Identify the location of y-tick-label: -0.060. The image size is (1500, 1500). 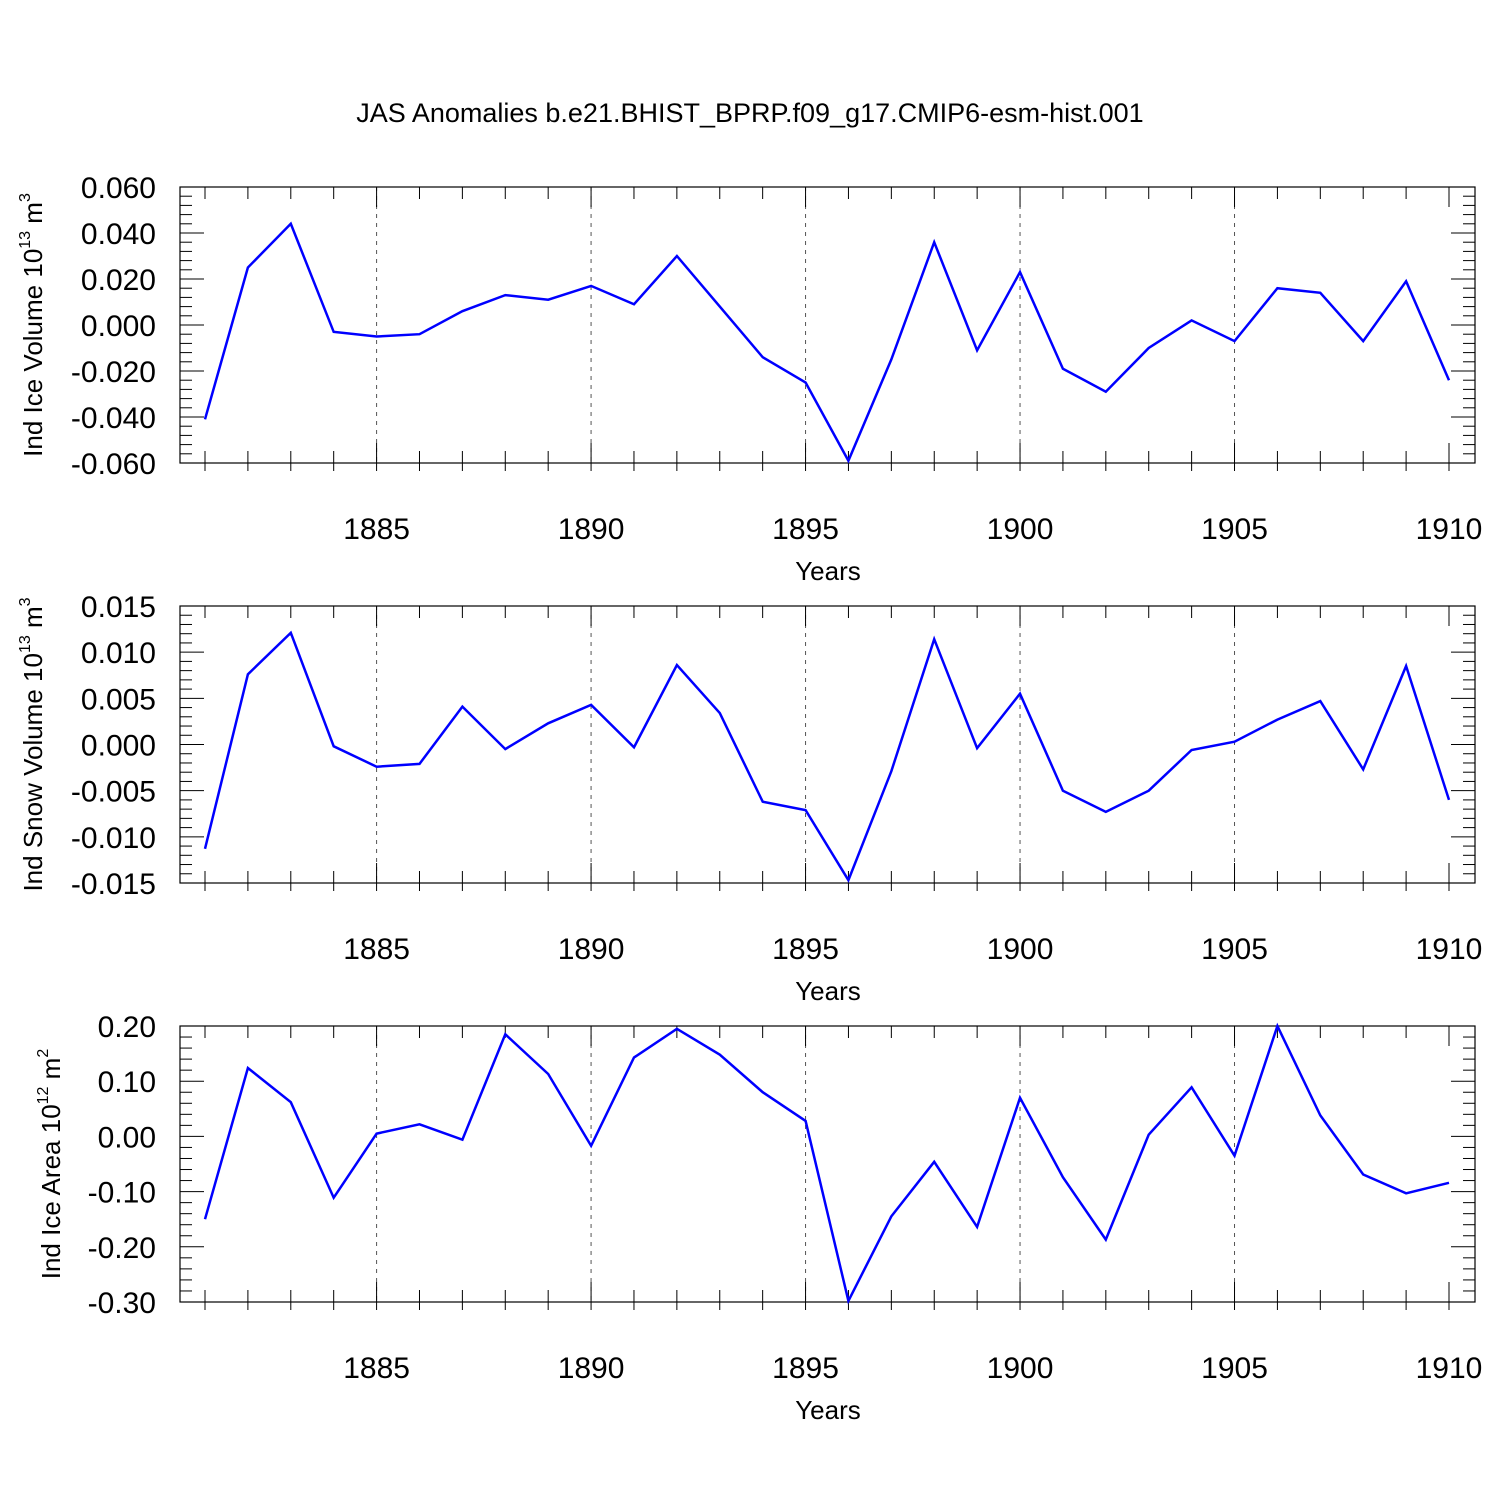
(113, 464).